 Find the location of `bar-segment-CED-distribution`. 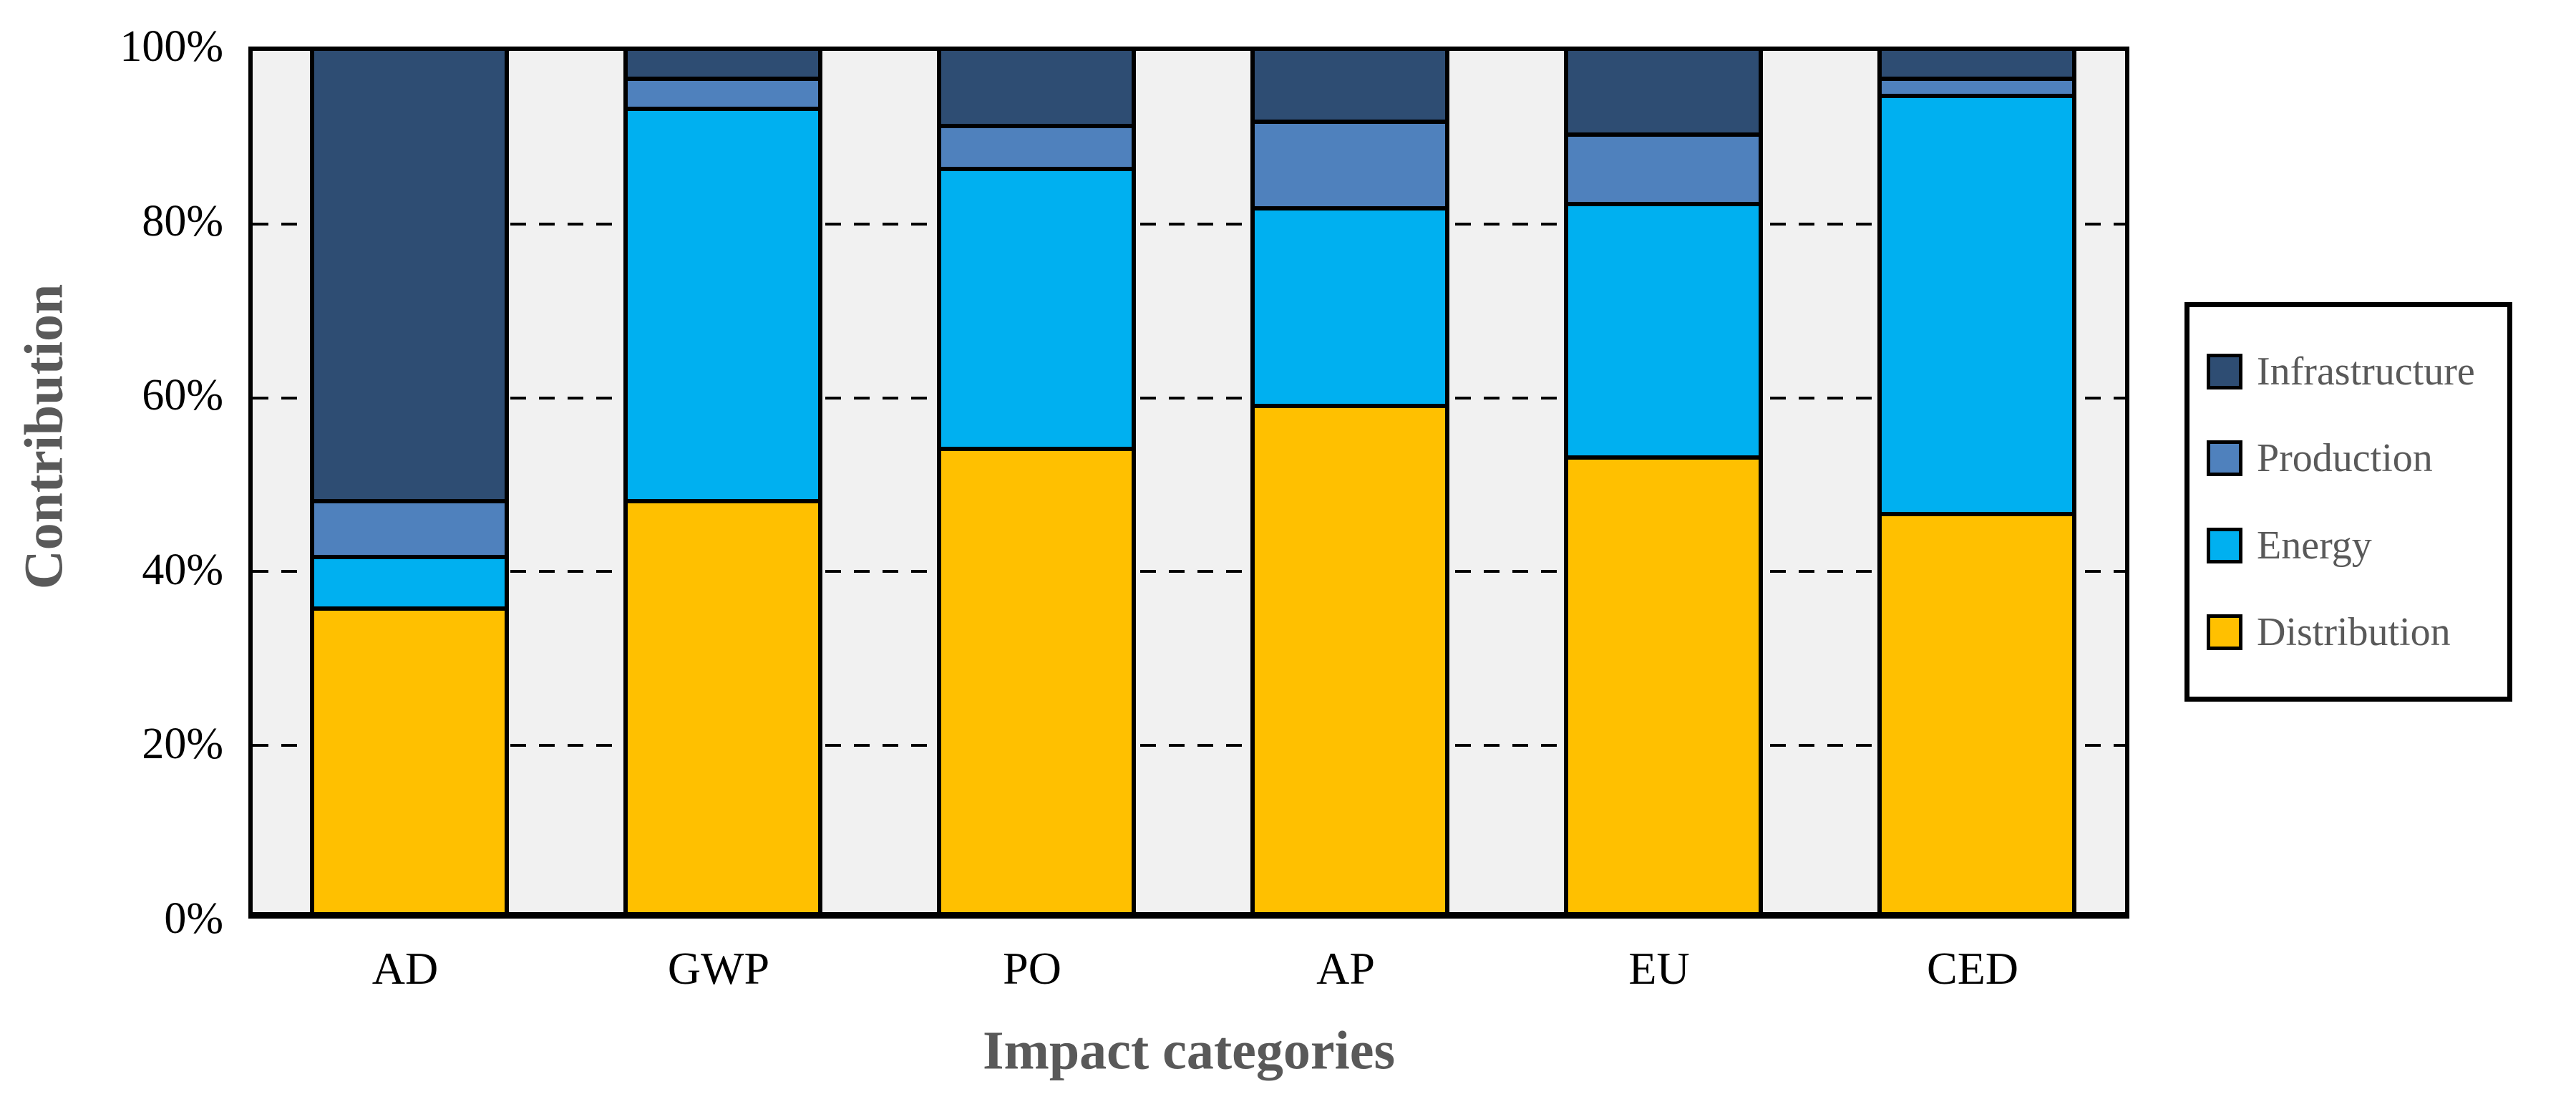

bar-segment-CED-distribution is located at coordinates (1977, 713).